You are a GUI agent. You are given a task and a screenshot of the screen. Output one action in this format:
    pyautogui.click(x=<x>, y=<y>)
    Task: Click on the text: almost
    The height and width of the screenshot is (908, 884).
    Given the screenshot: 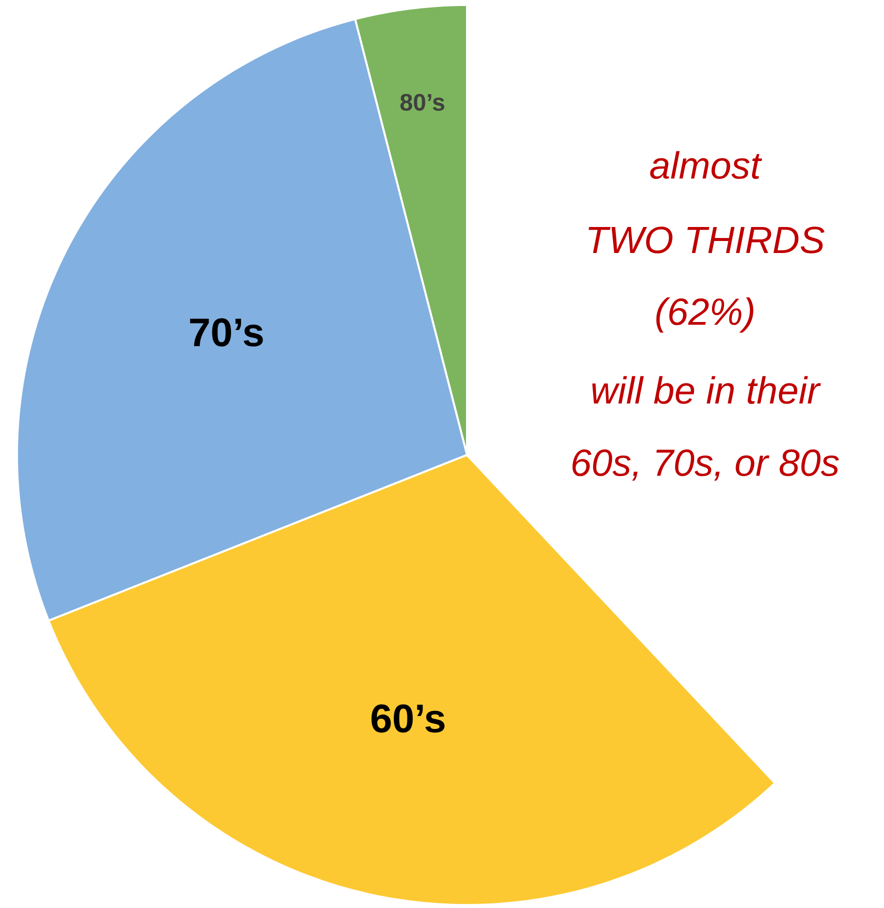 What is the action you would take?
    pyautogui.click(x=706, y=165)
    